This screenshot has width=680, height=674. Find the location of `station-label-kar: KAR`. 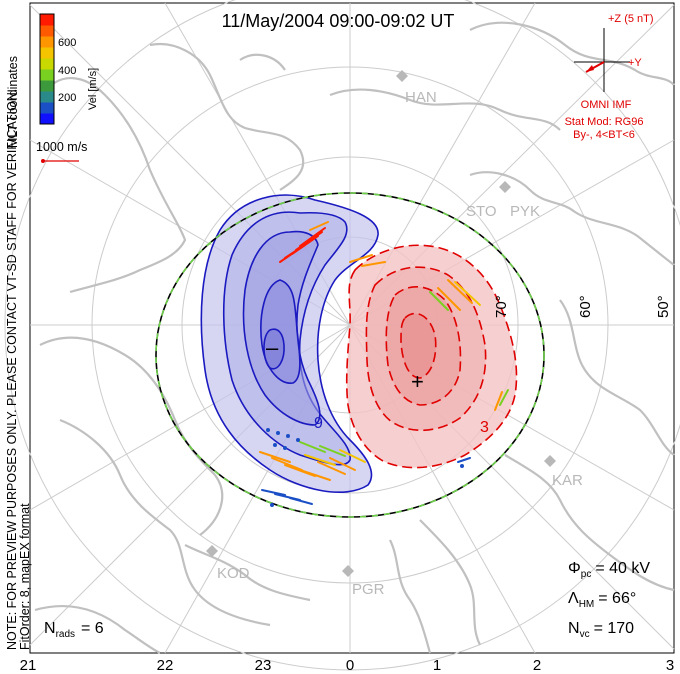

station-label-kar: KAR is located at coordinates (567, 480).